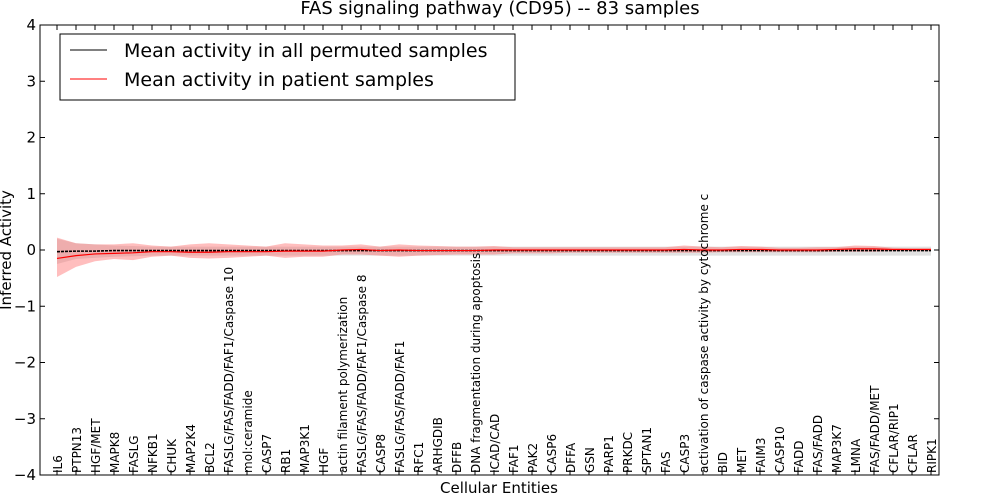 Image resolution: width=1000 pixels, height=500 pixels. Describe the element at coordinates (343, 385) in the screenshot. I see `x-tick-label: actin filament polymerization` at that location.